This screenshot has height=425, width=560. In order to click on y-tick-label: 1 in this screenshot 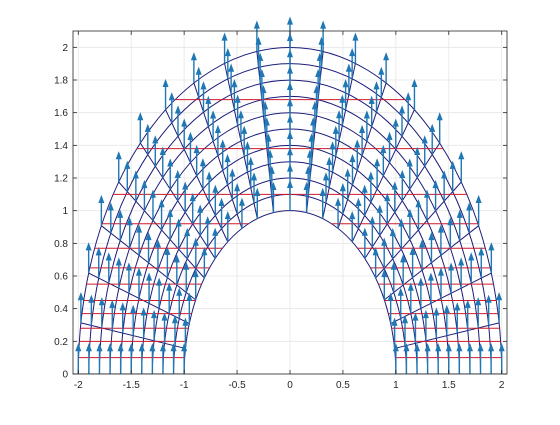, I will do `click(65, 211)`.